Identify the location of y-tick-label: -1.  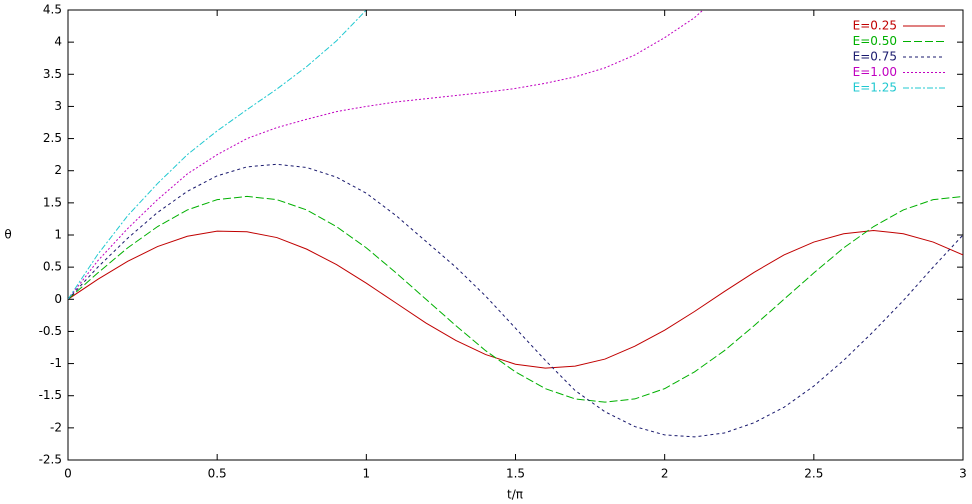
(56, 363).